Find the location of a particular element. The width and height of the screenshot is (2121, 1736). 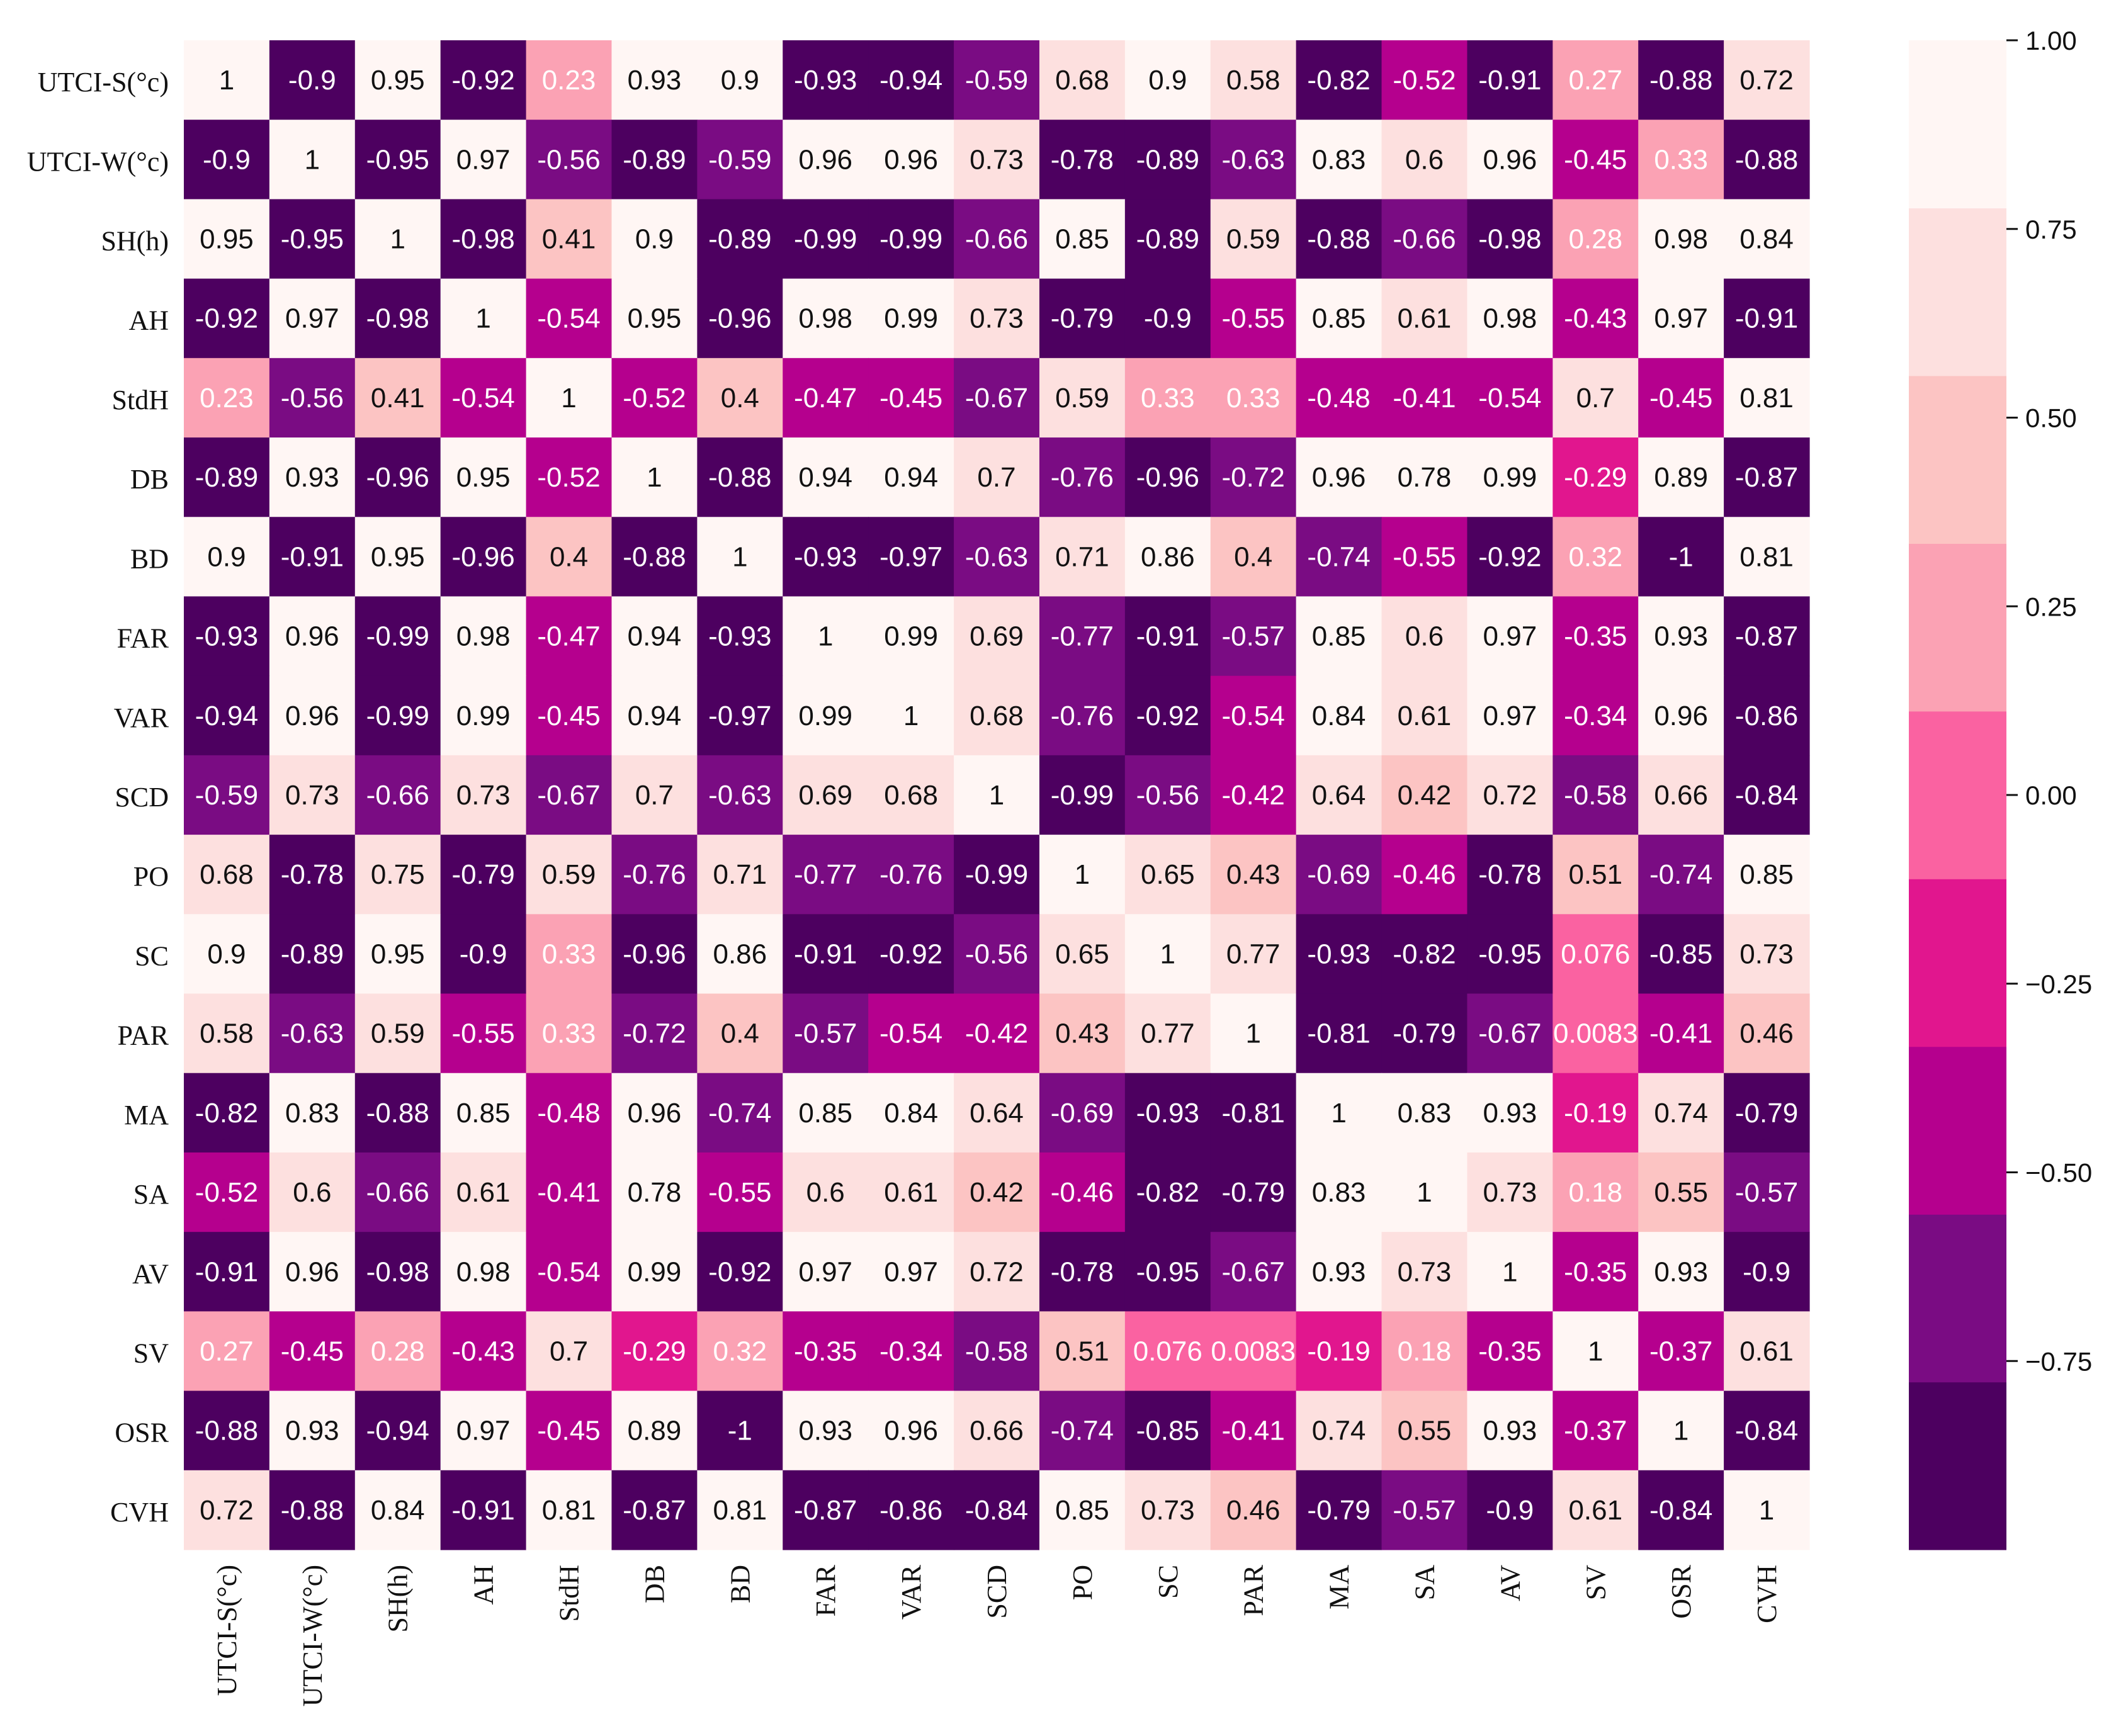

cell-value-label: -0.55 is located at coordinates (1254, 318).